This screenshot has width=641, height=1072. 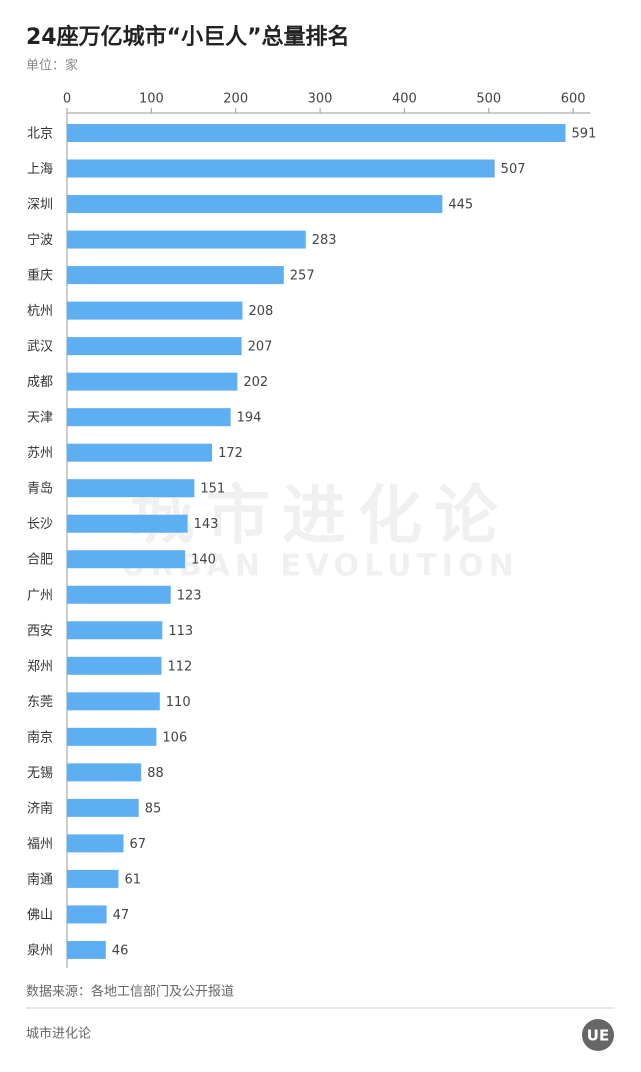 I want to click on x-tick-label: 300, so click(x=320, y=99).